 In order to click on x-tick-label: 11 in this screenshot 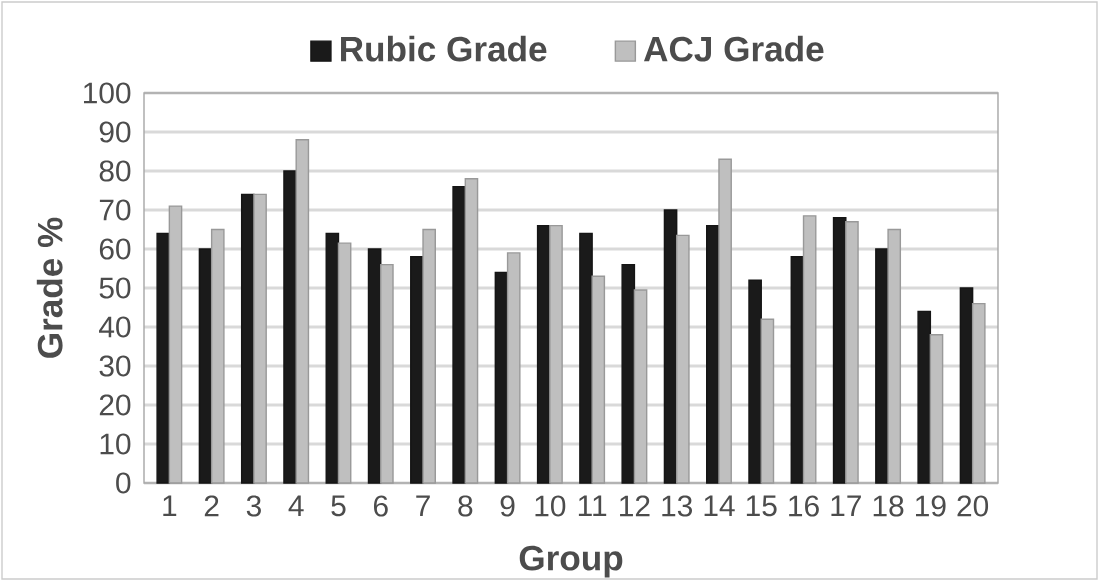, I will do `click(592, 505)`.